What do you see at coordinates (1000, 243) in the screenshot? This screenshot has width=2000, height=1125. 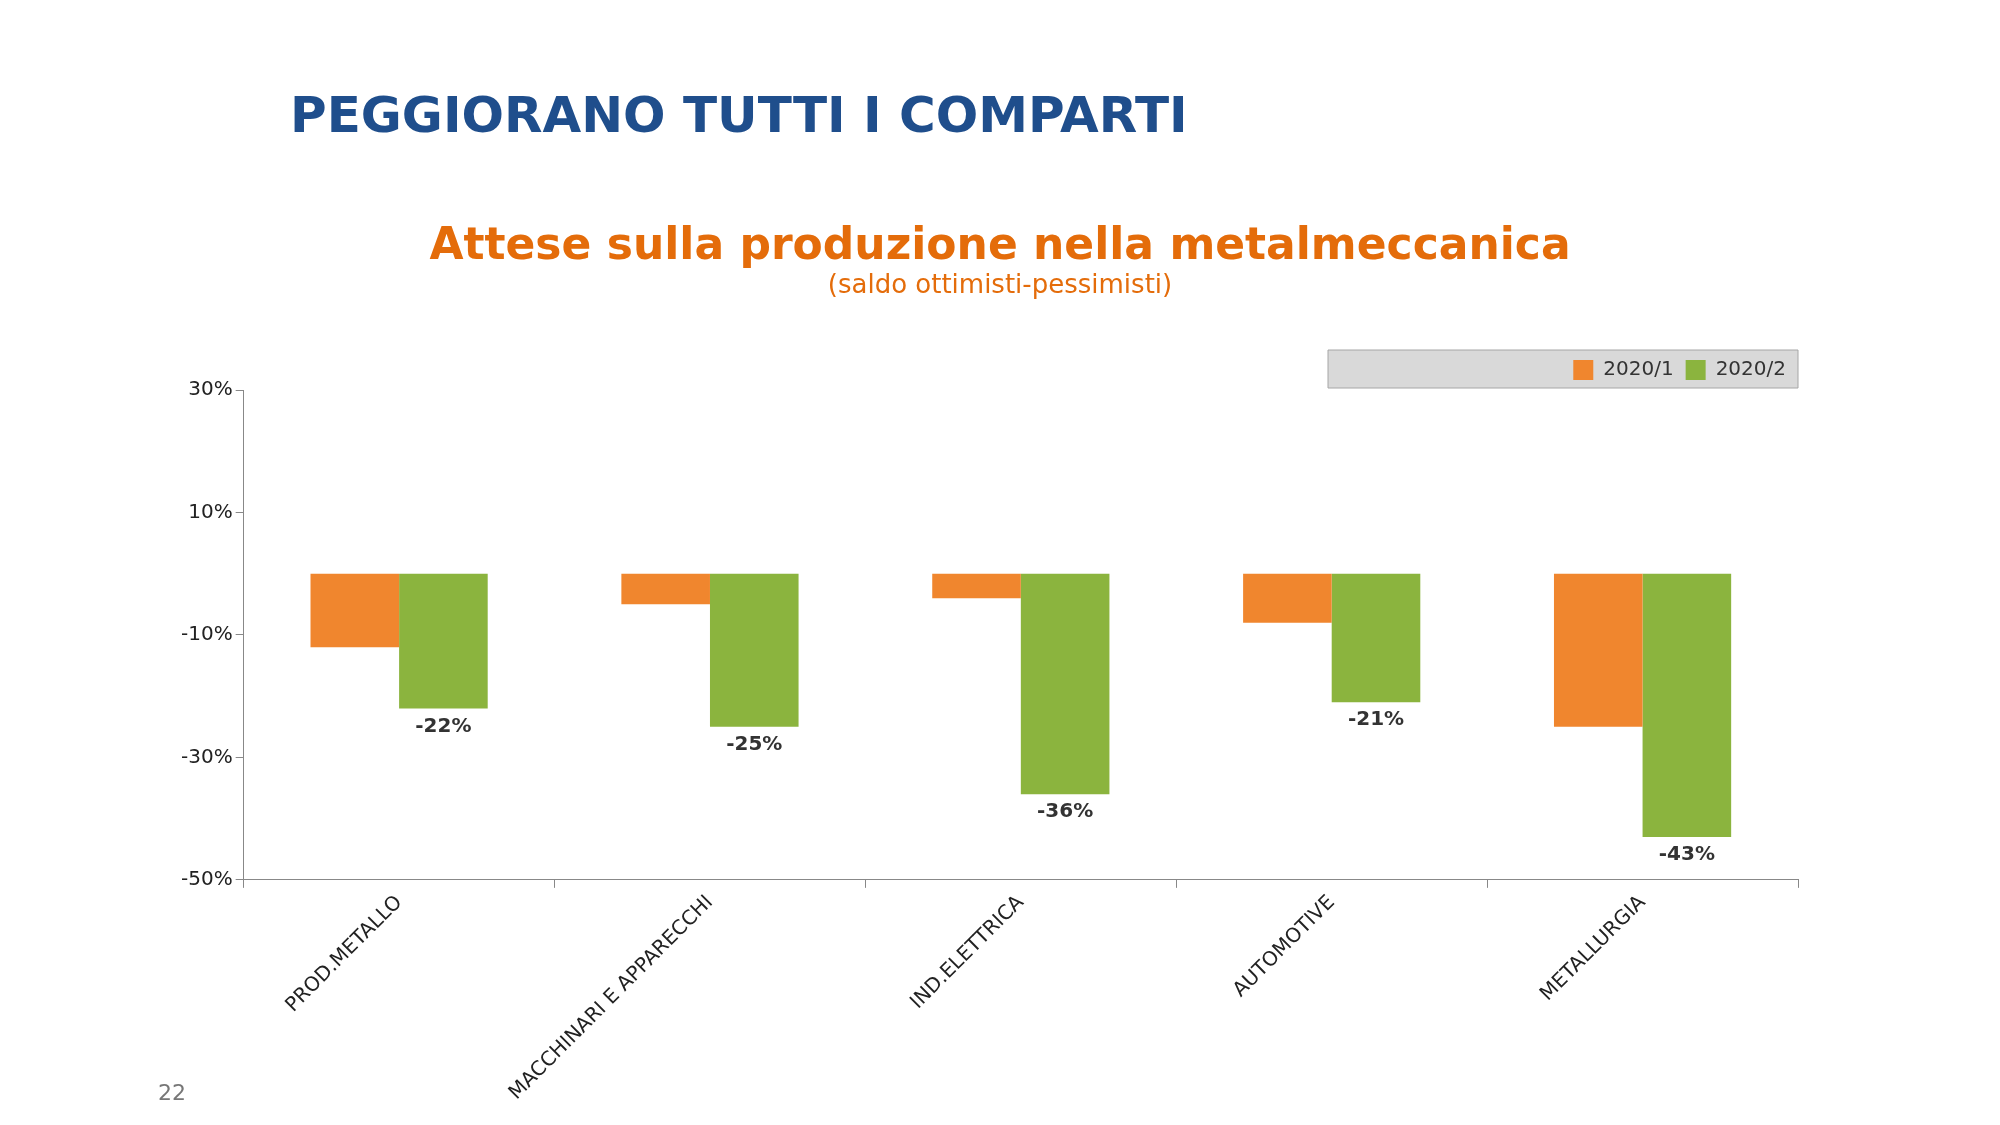 I see `chart-title: Attese sulla produzione nella metalmeccanica` at bounding box center [1000, 243].